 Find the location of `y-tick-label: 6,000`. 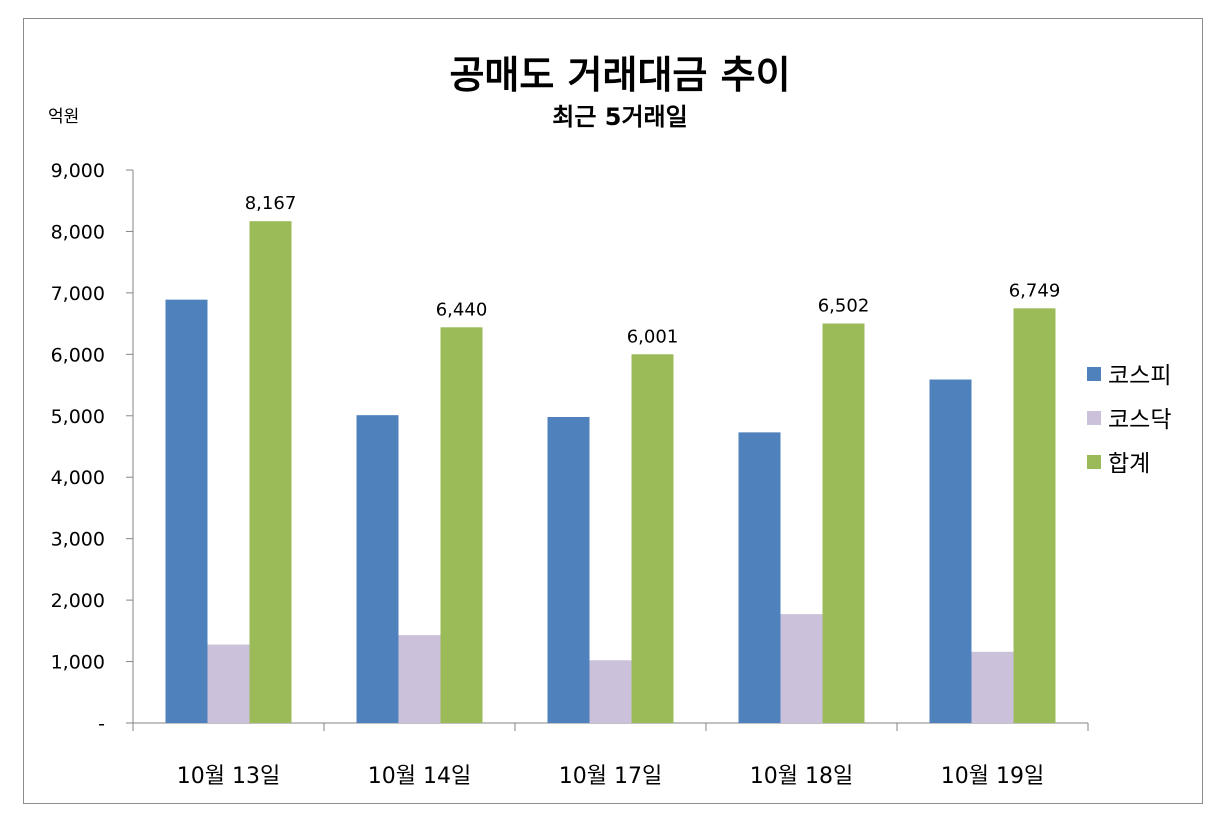

y-tick-label: 6,000 is located at coordinates (78, 355).